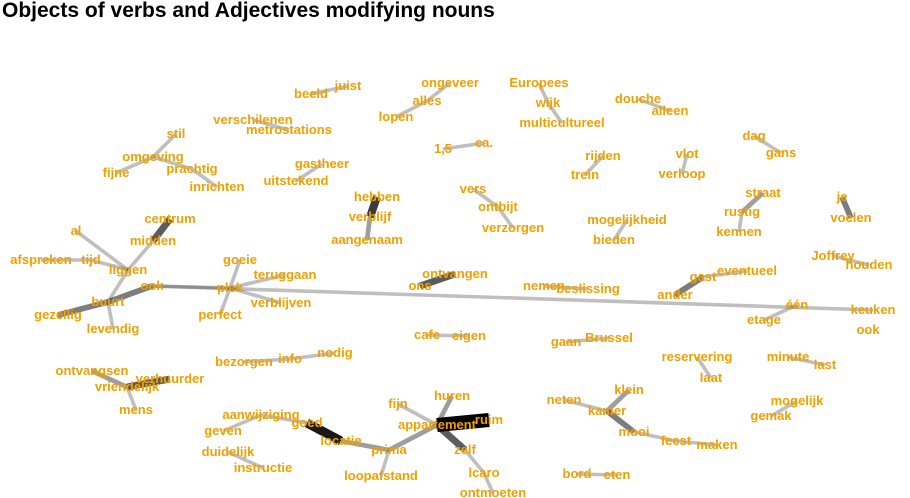  I want to click on word-label: Joffrey, so click(833, 255).